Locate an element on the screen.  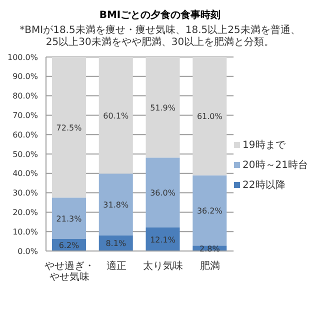
data-label: 36.2% is located at coordinates (209, 211).